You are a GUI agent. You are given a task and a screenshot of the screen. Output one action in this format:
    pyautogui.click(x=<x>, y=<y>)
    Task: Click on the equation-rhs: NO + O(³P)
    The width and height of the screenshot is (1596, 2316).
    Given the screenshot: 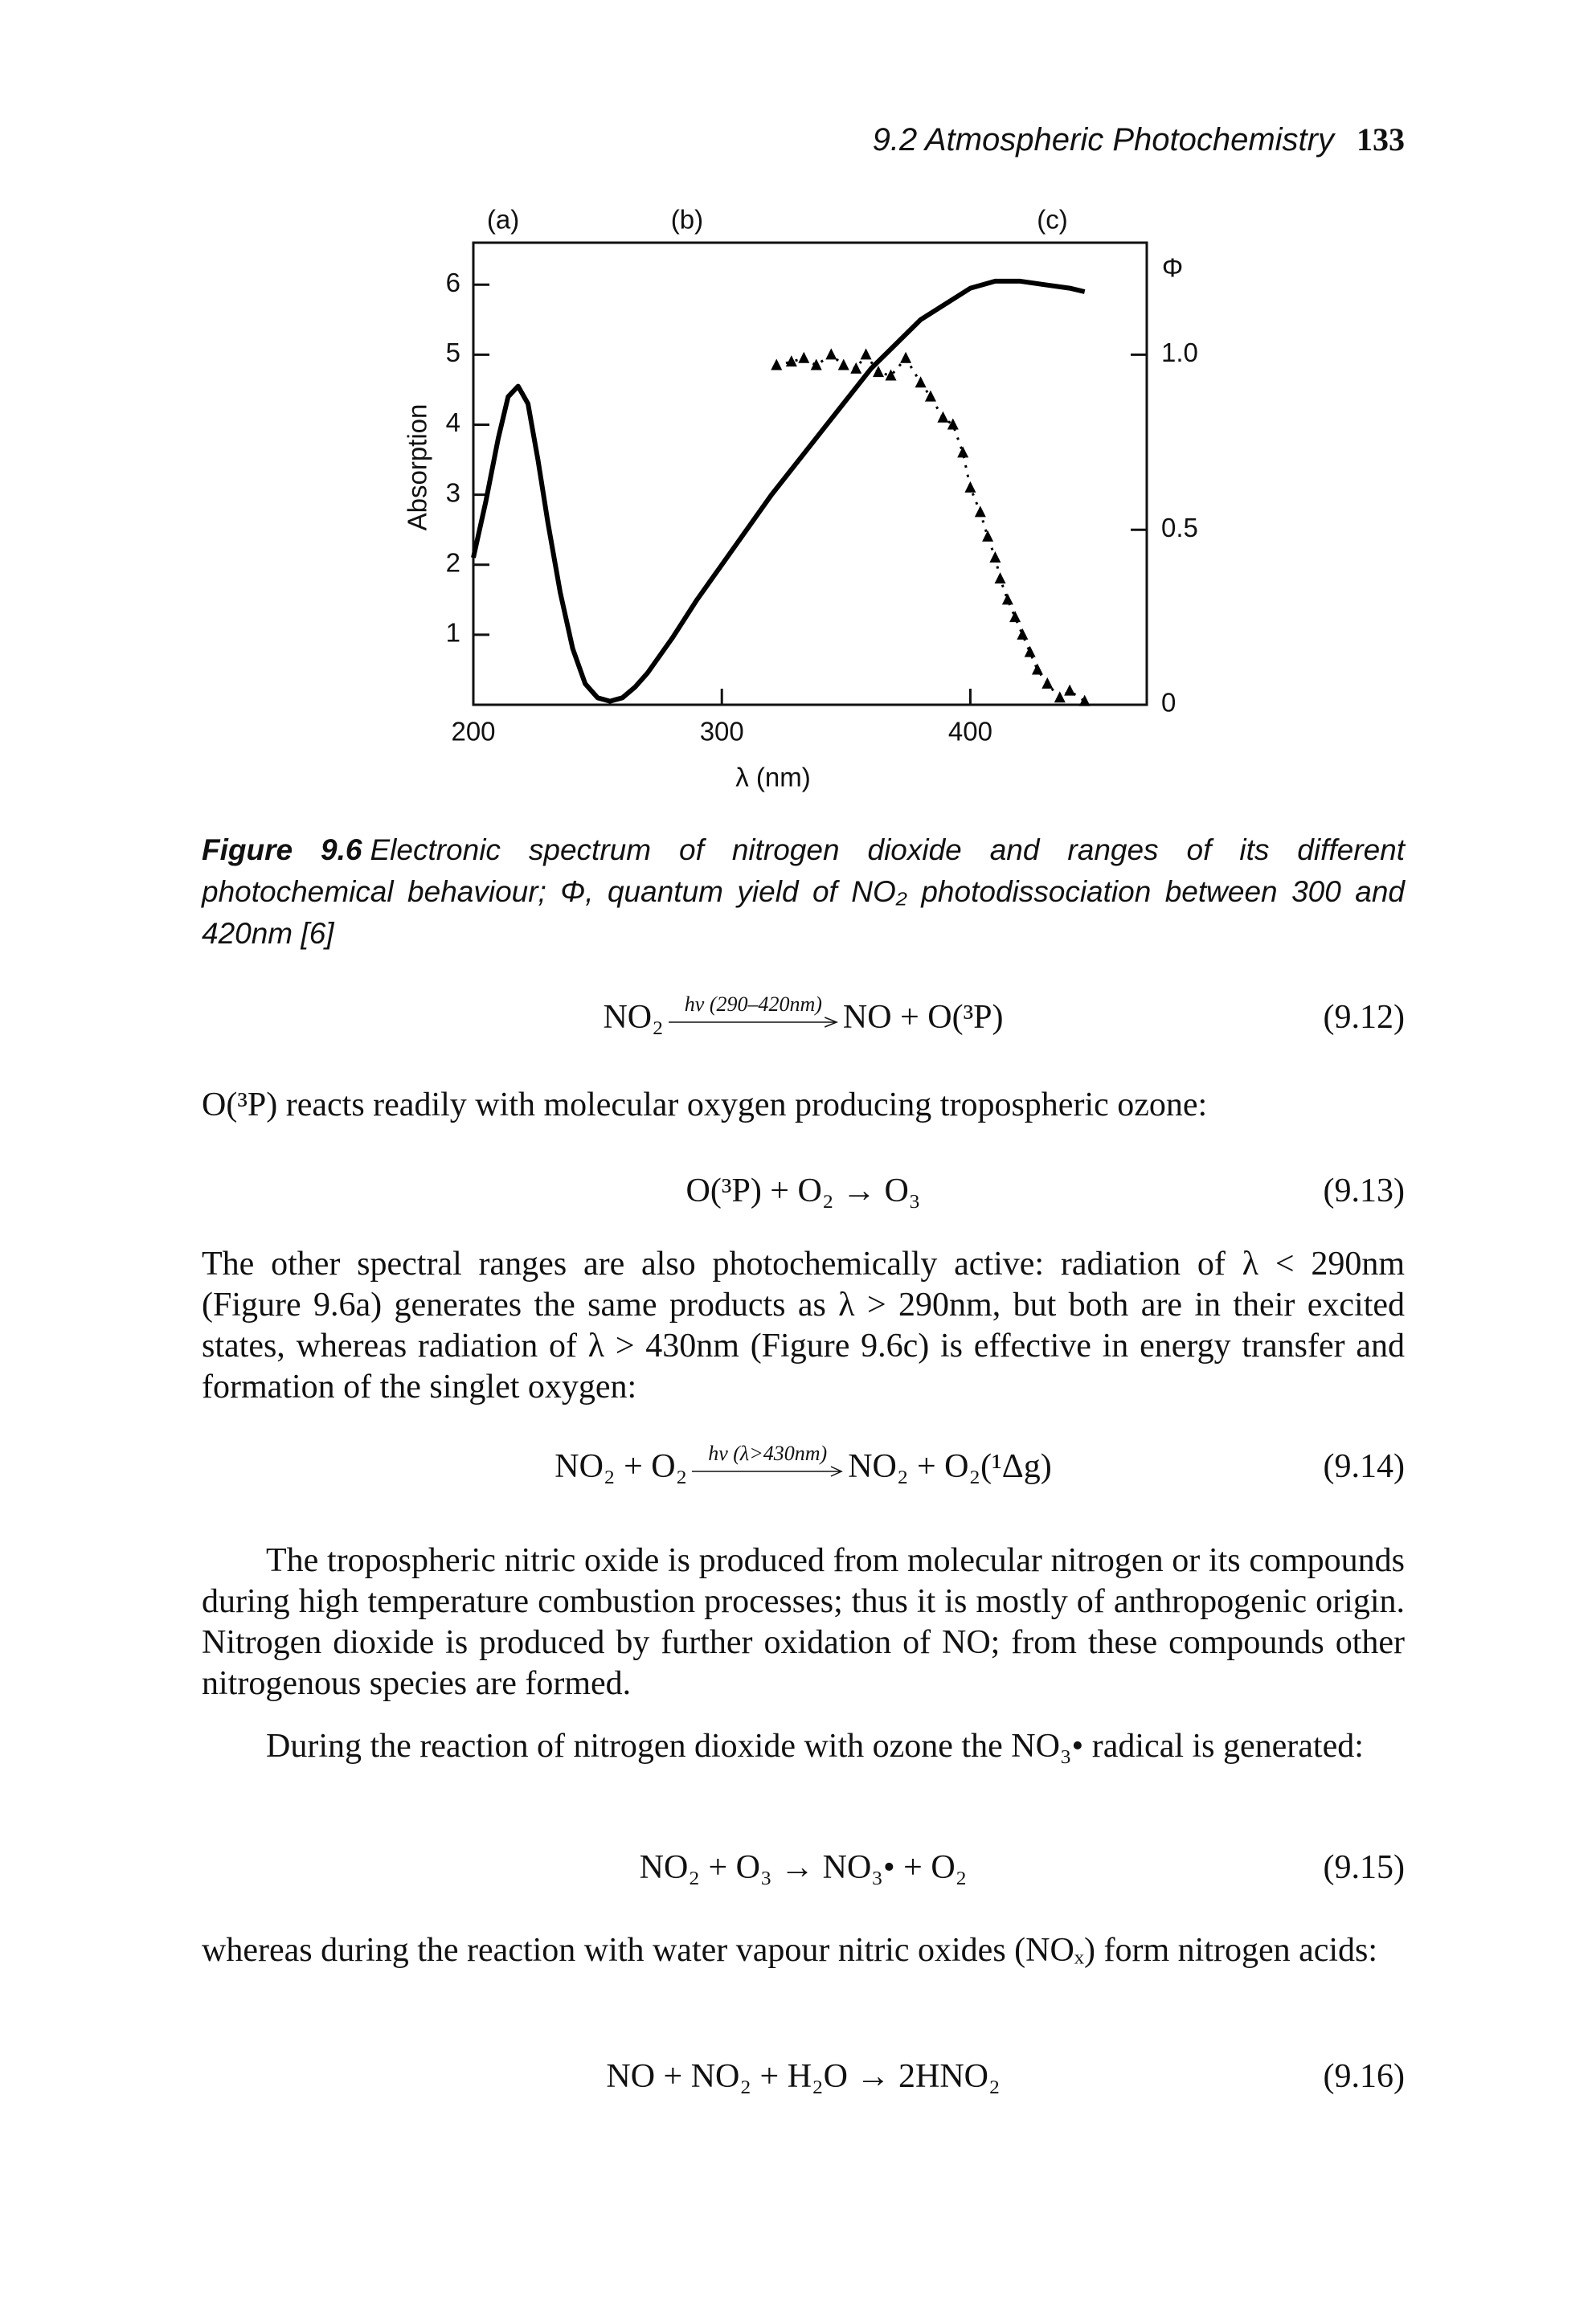 What is the action you would take?
    pyautogui.click(x=923, y=1017)
    